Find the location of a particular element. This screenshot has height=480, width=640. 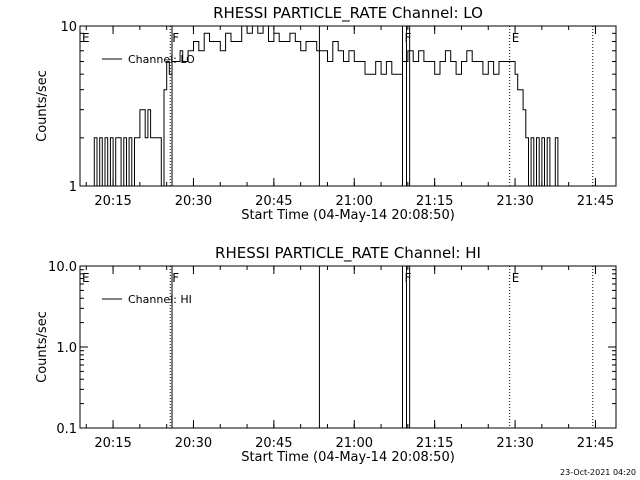

y-tick-label: 1 is located at coordinates (73, 187).